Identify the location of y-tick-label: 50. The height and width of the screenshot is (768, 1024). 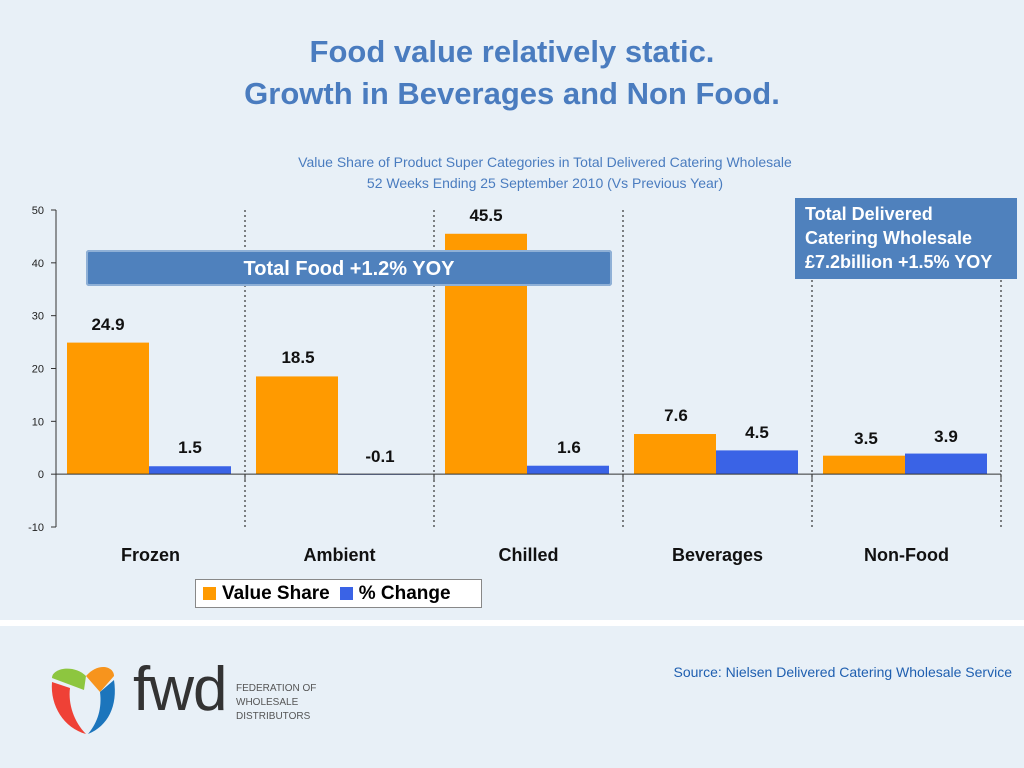
(38, 211).